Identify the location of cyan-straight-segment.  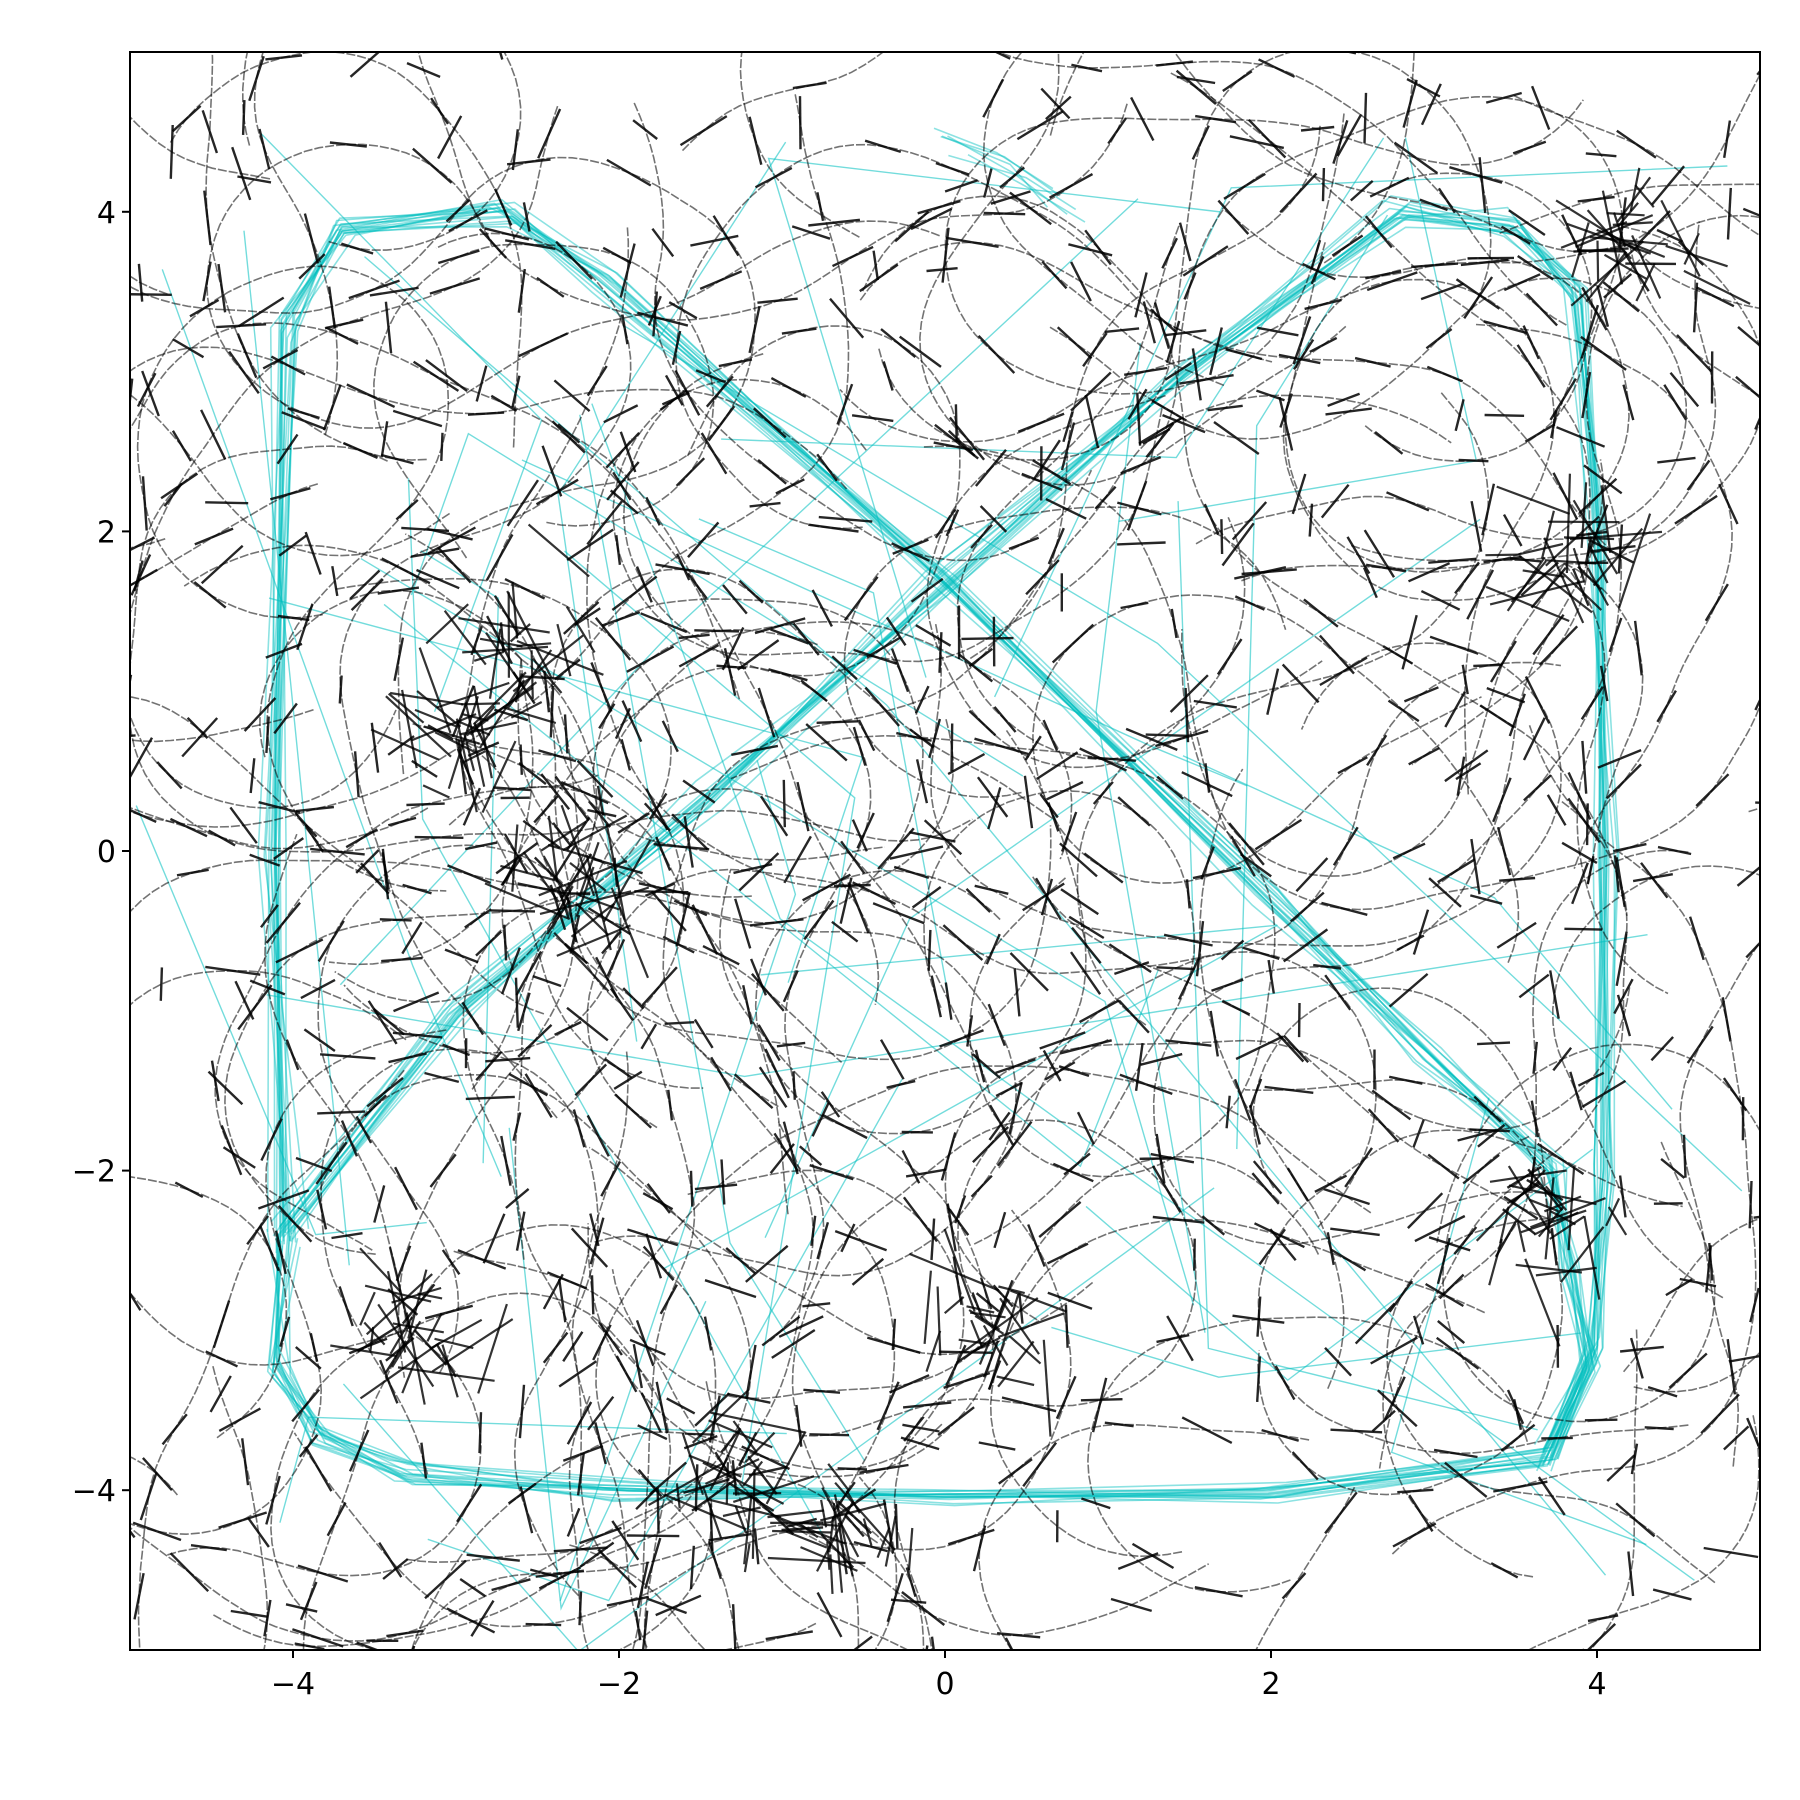
(778, 1418).